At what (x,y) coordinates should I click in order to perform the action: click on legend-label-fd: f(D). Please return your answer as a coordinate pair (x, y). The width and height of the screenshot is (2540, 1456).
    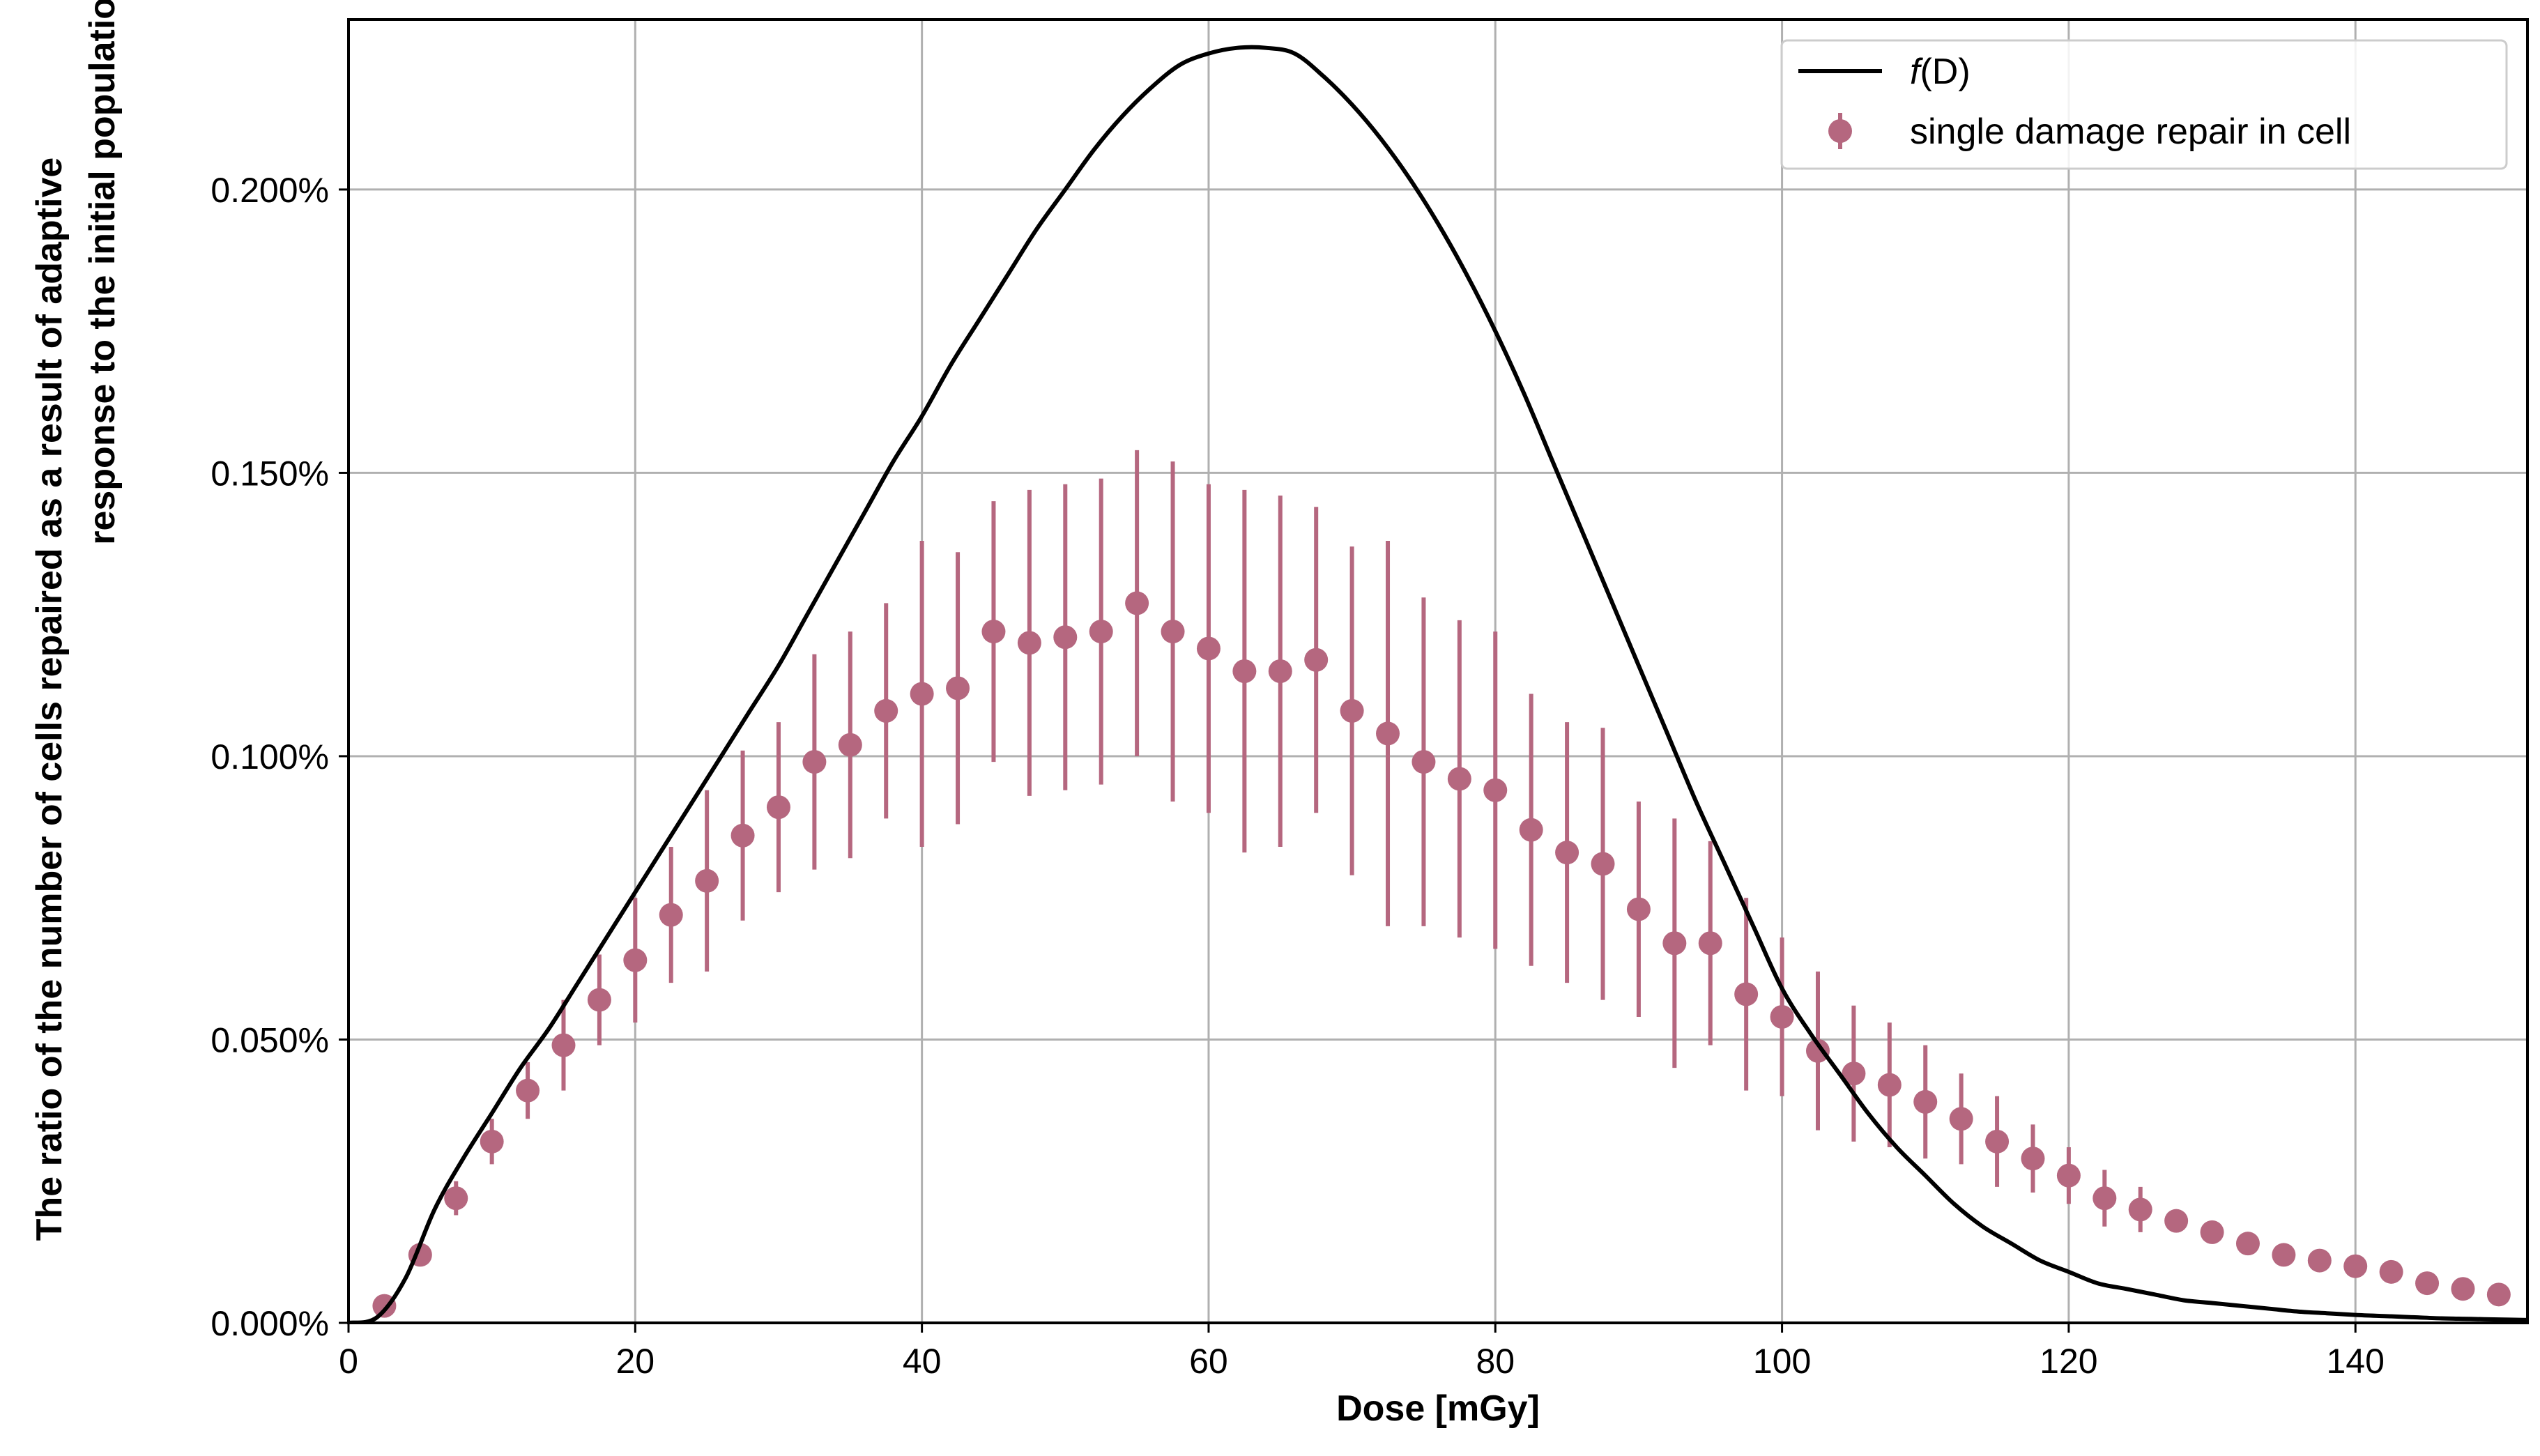
    Looking at the image, I should click on (1940, 72).